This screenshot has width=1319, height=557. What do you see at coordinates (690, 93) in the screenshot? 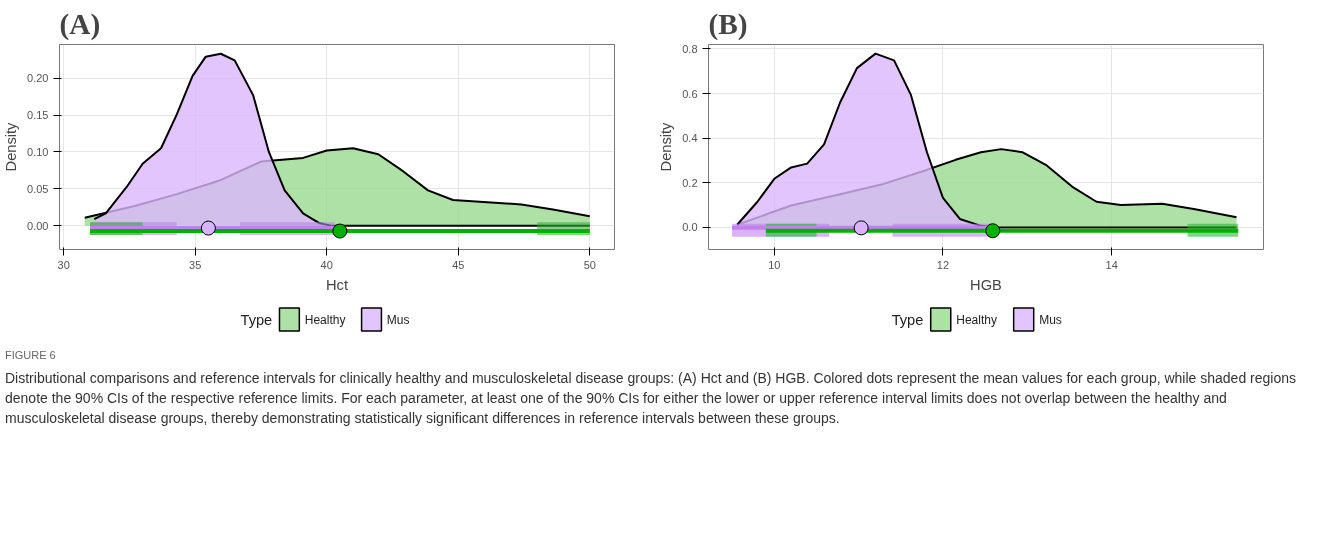
I see `y-tick-label: 0.6` at bounding box center [690, 93].